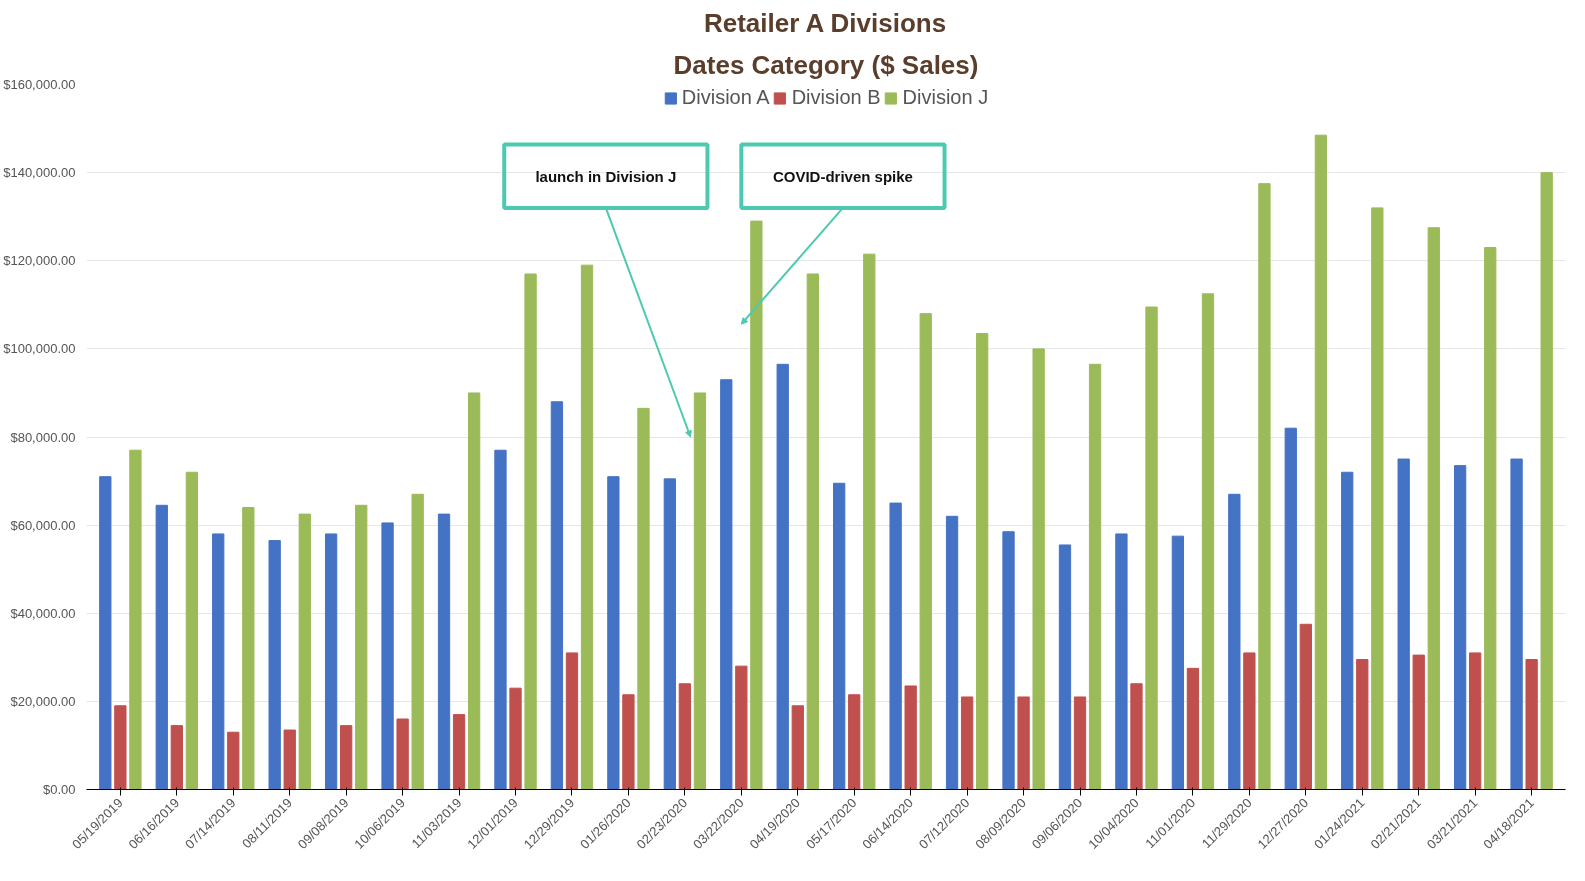 The height and width of the screenshot is (881, 1585). I want to click on y-tick-label: $60,000.00, so click(43, 525).